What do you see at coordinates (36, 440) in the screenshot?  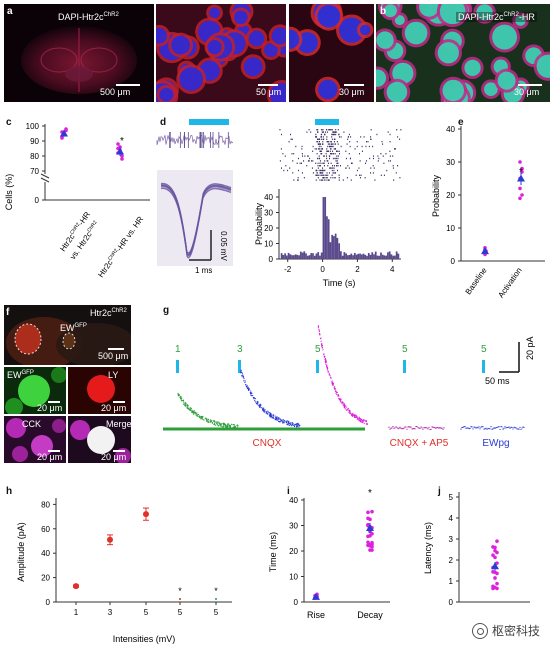 I see `cell-graphic` at bounding box center [36, 440].